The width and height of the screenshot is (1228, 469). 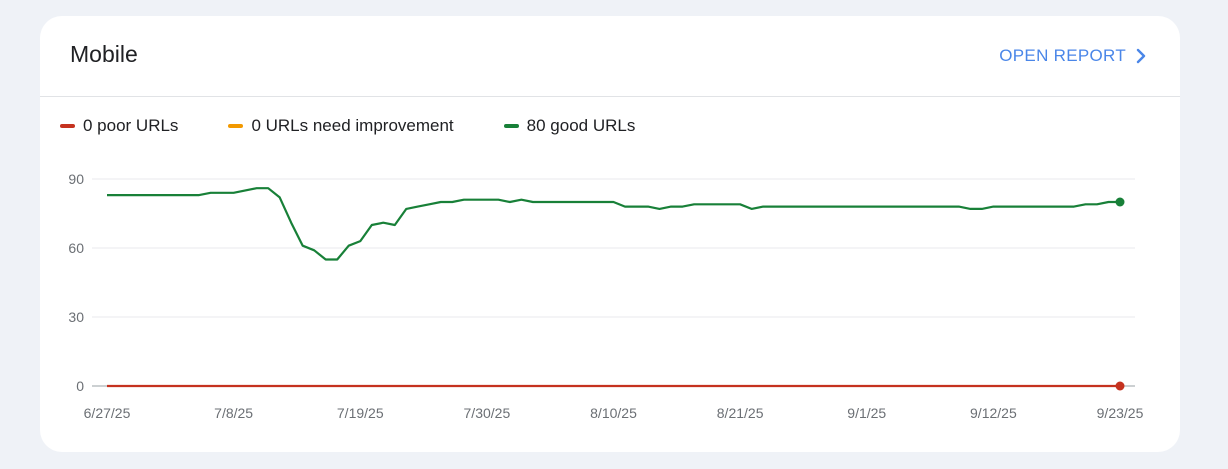 What do you see at coordinates (1120, 386) in the screenshot?
I see `series-endpoint-poor-urls` at bounding box center [1120, 386].